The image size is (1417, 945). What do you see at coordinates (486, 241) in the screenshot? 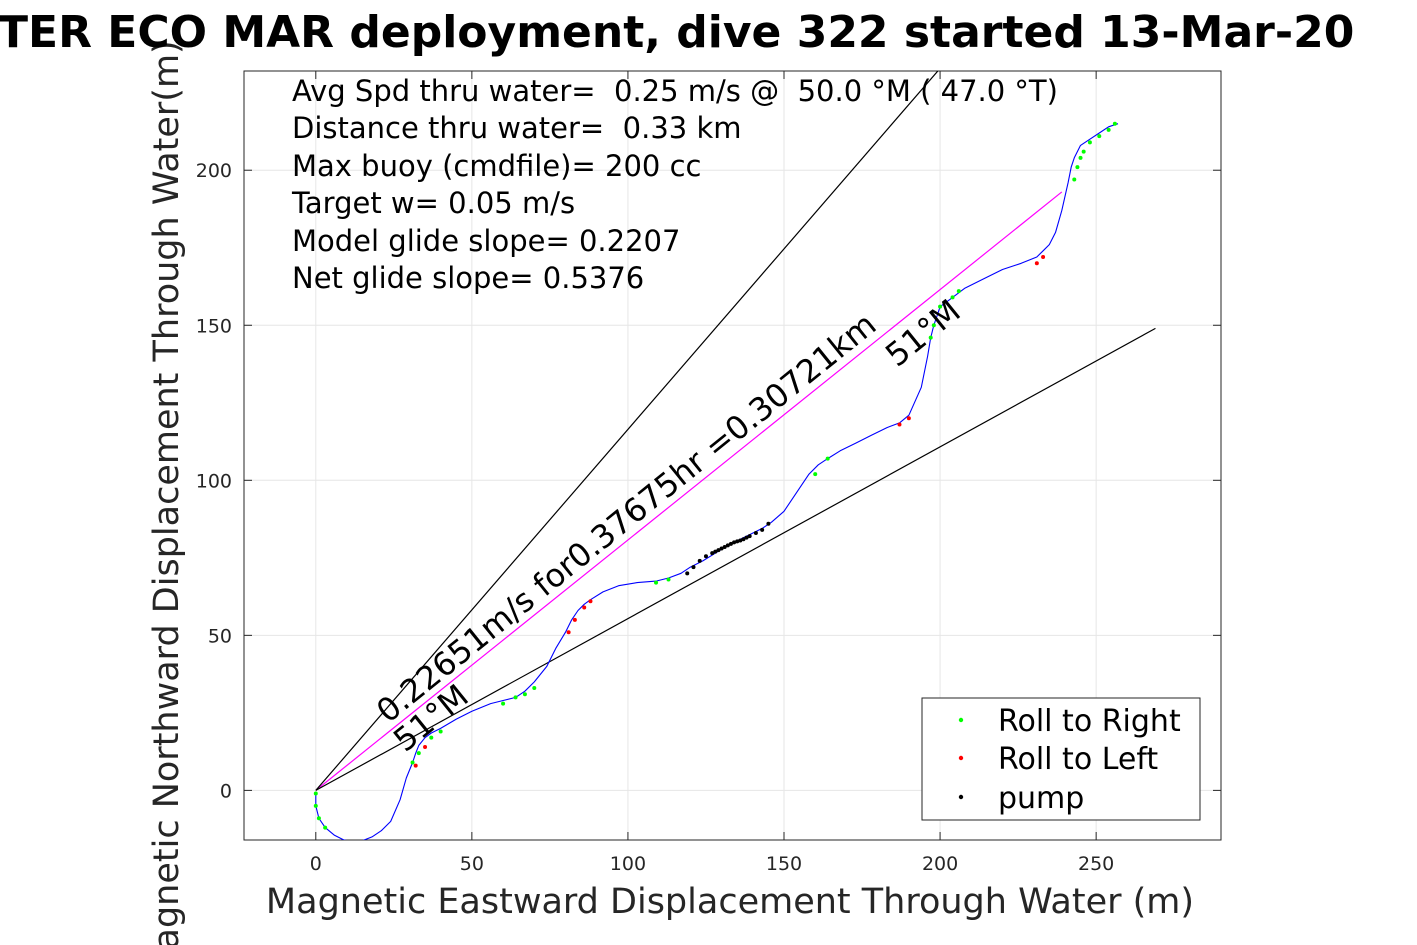
I see `info-line-model-glide: Model glide slope= 0.2207` at bounding box center [486, 241].